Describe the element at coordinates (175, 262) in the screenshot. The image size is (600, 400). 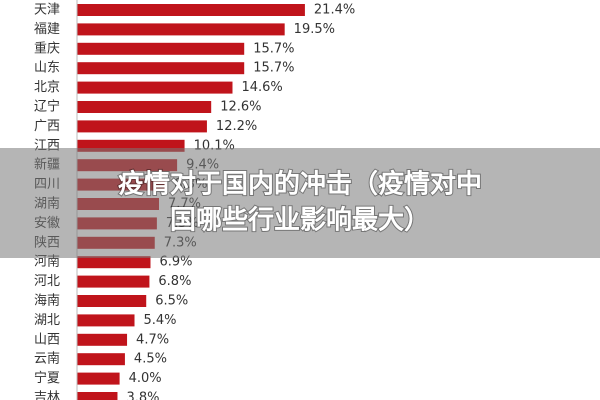
I see `value-label: 6.9%` at that location.